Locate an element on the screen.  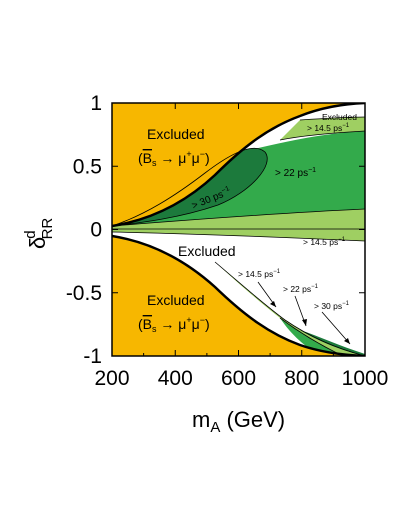
arrow-gt-30-head is located at coordinates (347, 341).